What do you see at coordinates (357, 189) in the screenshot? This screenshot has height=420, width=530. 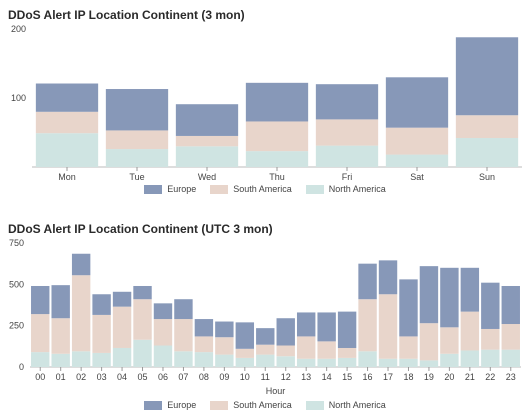 I see `legend-label-north-america: North America` at bounding box center [357, 189].